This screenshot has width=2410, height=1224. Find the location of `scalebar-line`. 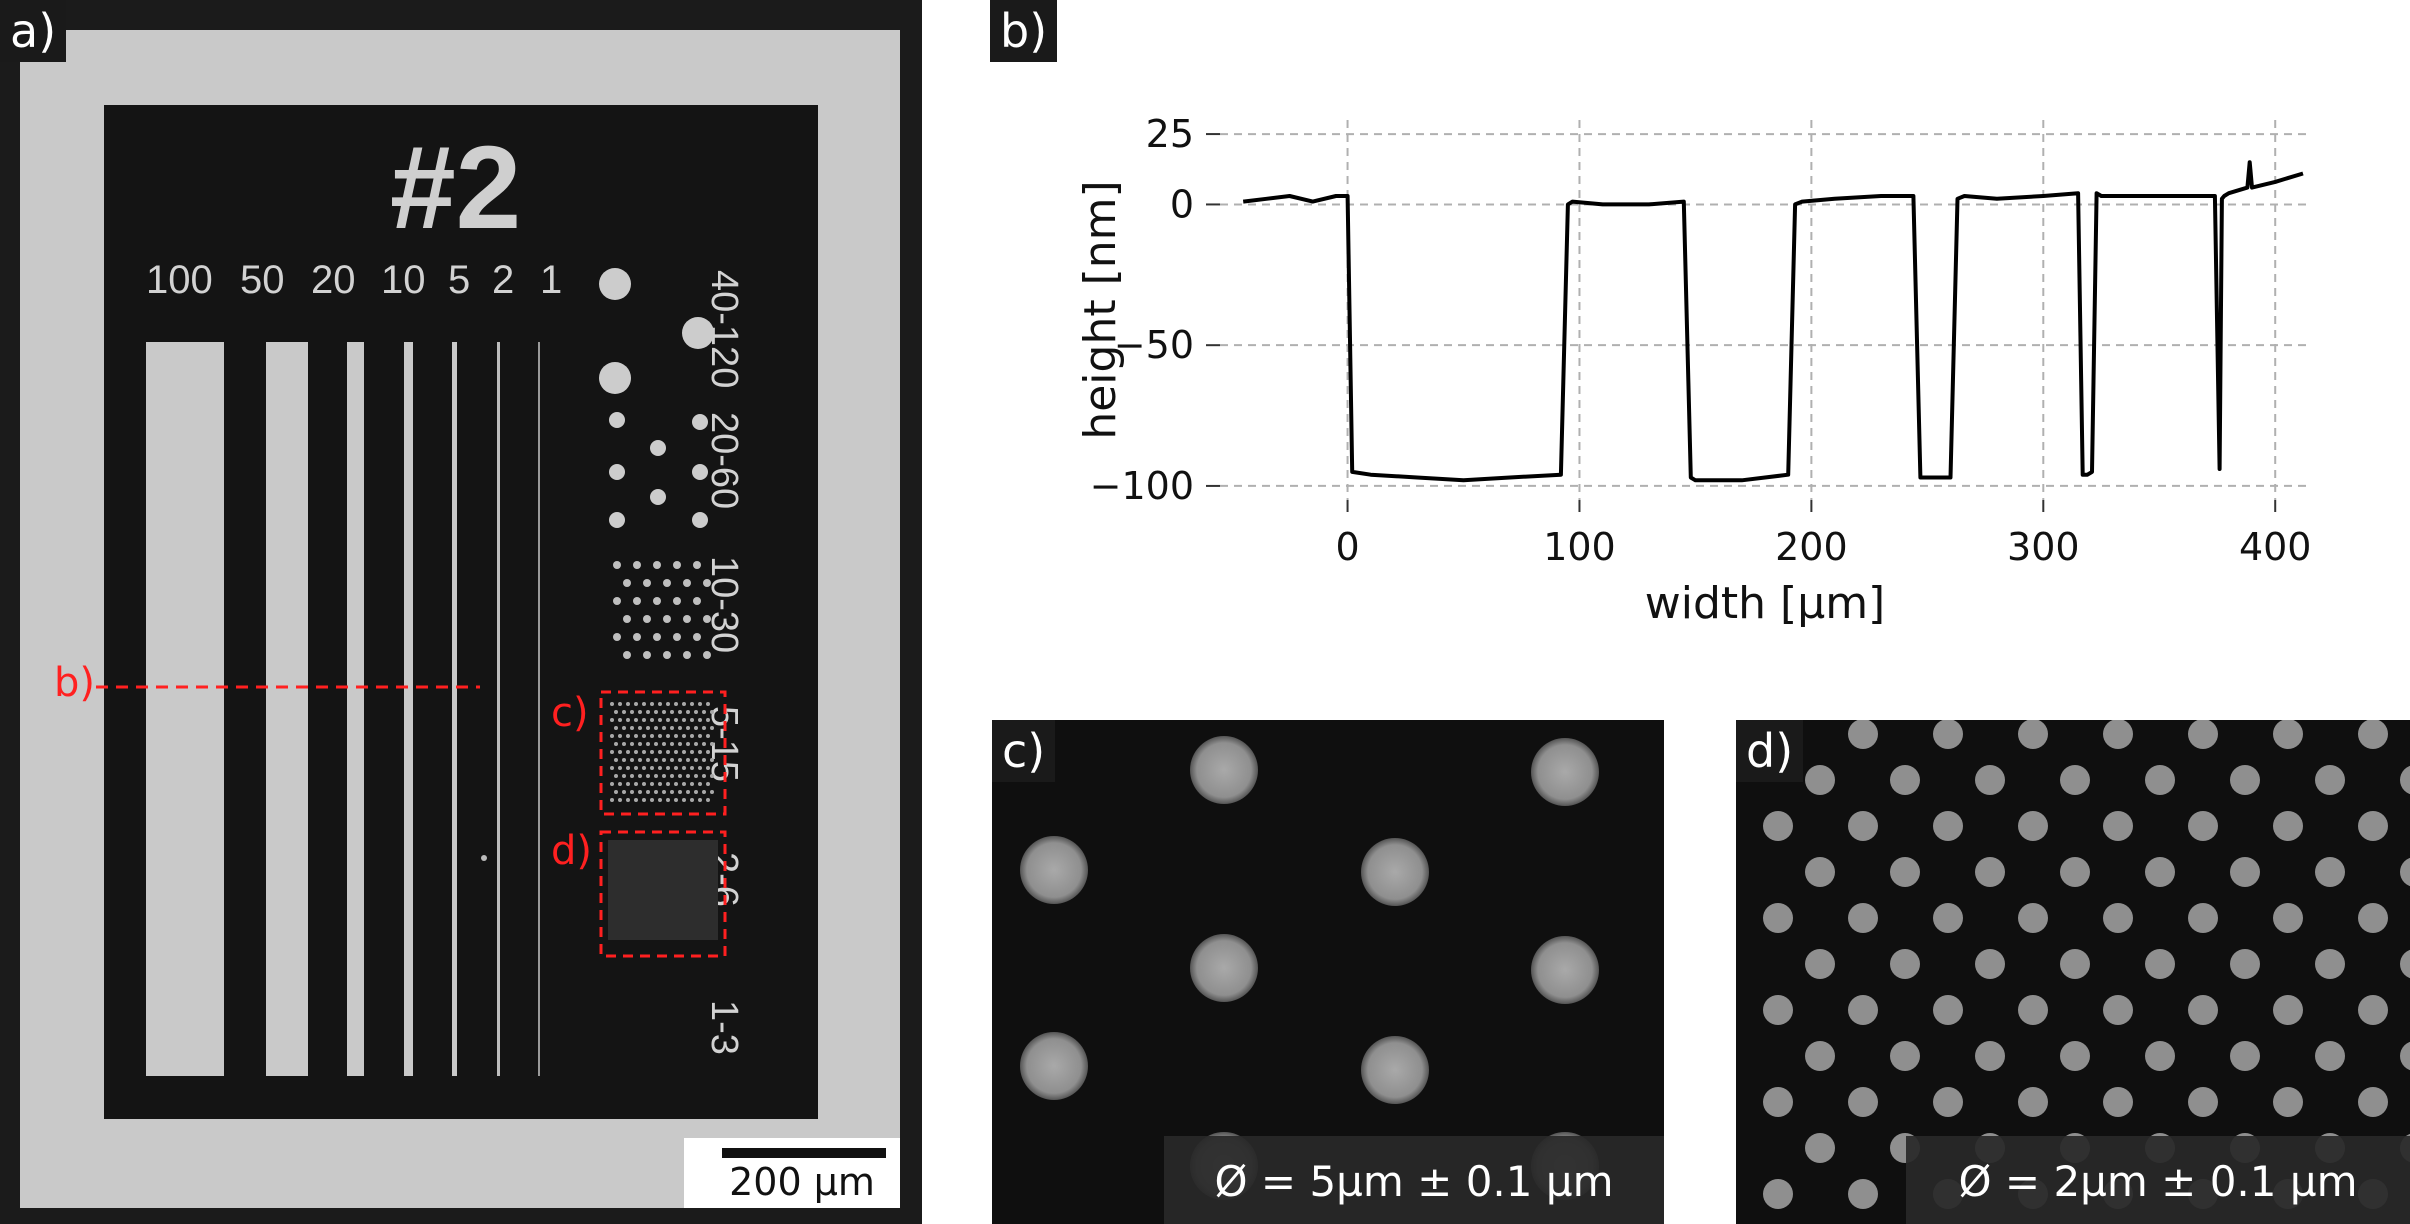

scalebar-line is located at coordinates (804, 1153).